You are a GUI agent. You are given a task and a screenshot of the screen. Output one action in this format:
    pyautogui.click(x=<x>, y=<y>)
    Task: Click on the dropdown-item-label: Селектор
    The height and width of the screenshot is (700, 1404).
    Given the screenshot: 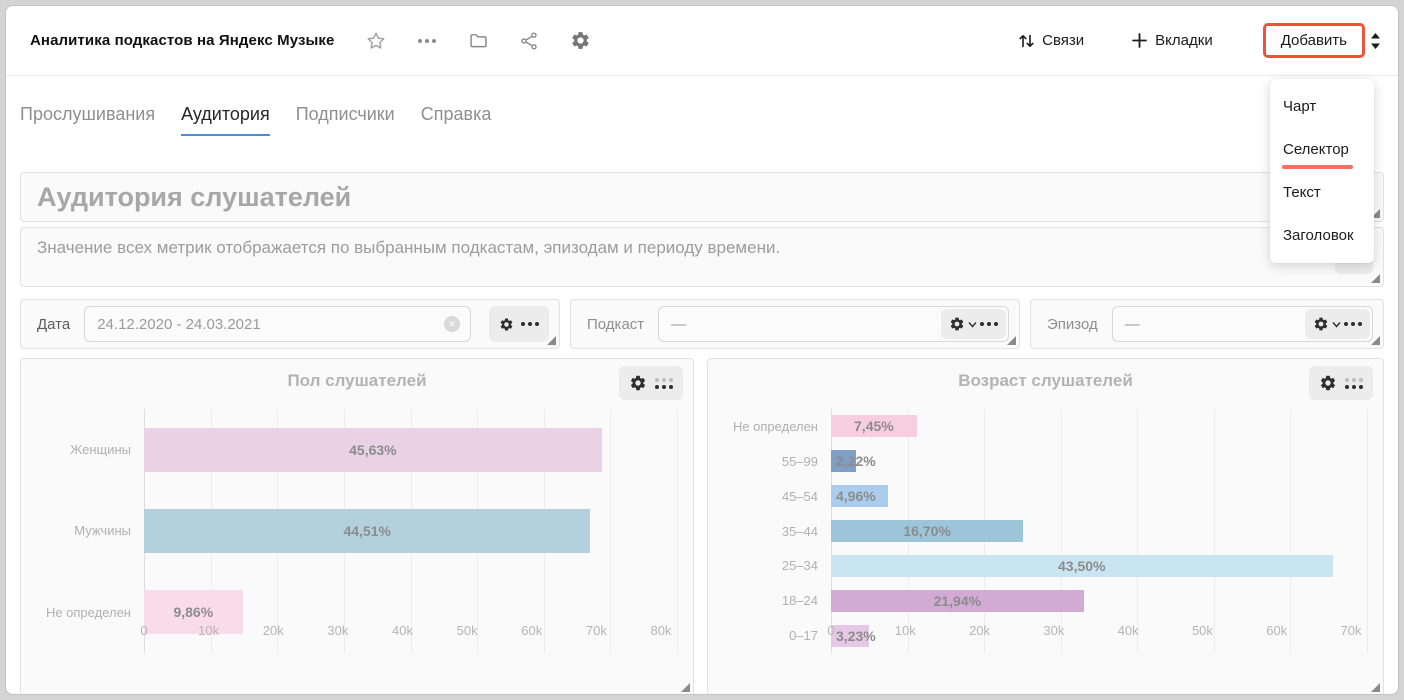 What is the action you would take?
    pyautogui.click(x=1316, y=149)
    